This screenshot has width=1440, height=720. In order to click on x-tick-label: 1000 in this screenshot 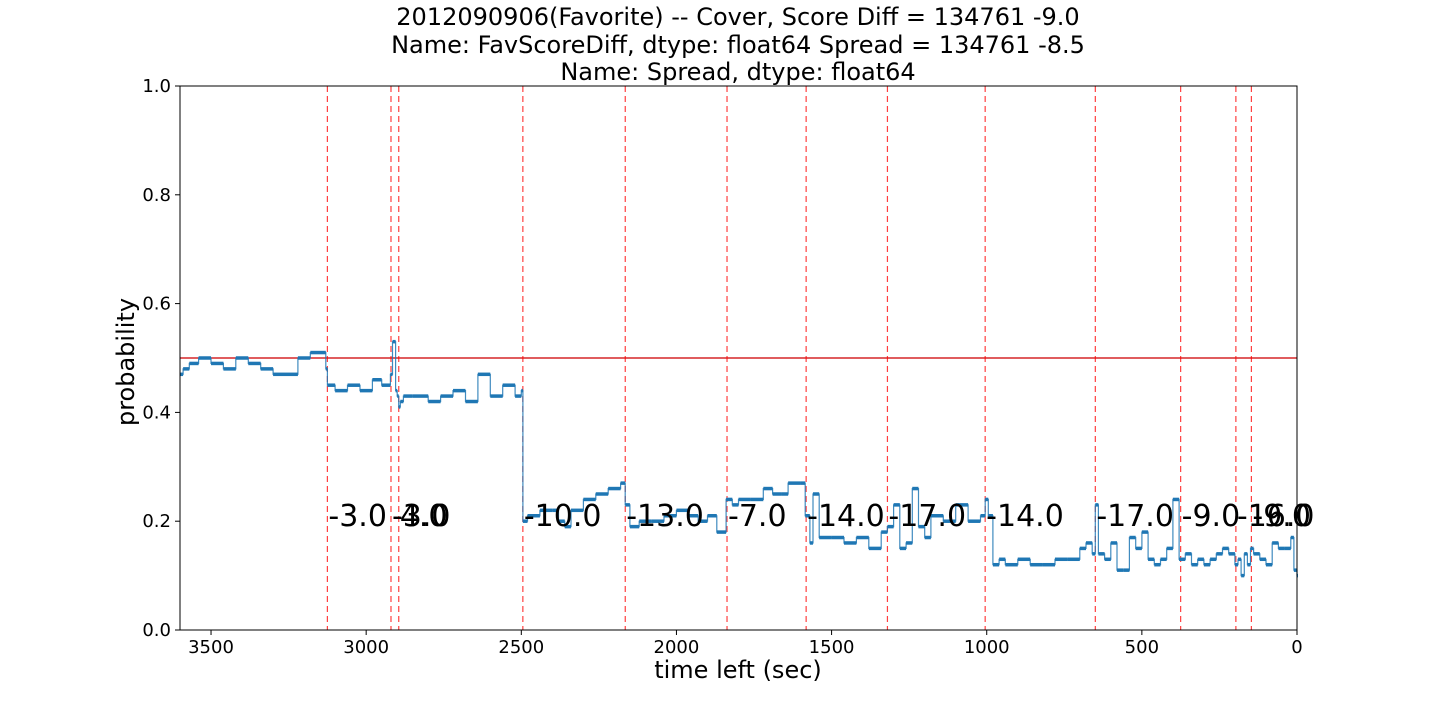, I will do `click(987, 647)`.